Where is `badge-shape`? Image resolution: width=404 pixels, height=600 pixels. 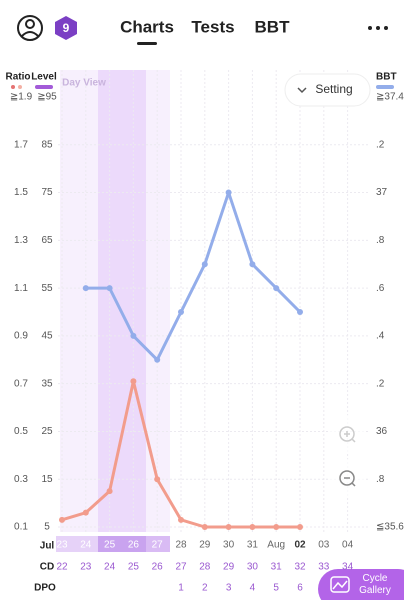
badge-shape is located at coordinates (66, 28).